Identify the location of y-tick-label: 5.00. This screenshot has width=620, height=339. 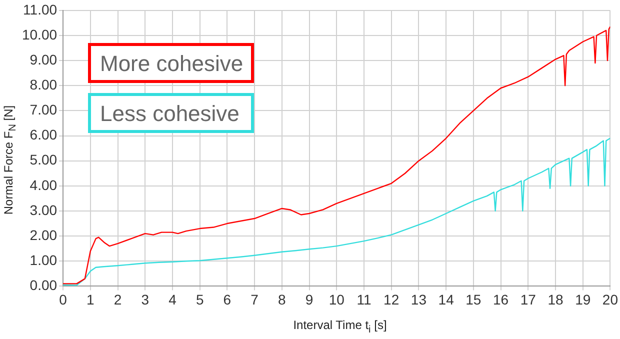
(44, 160).